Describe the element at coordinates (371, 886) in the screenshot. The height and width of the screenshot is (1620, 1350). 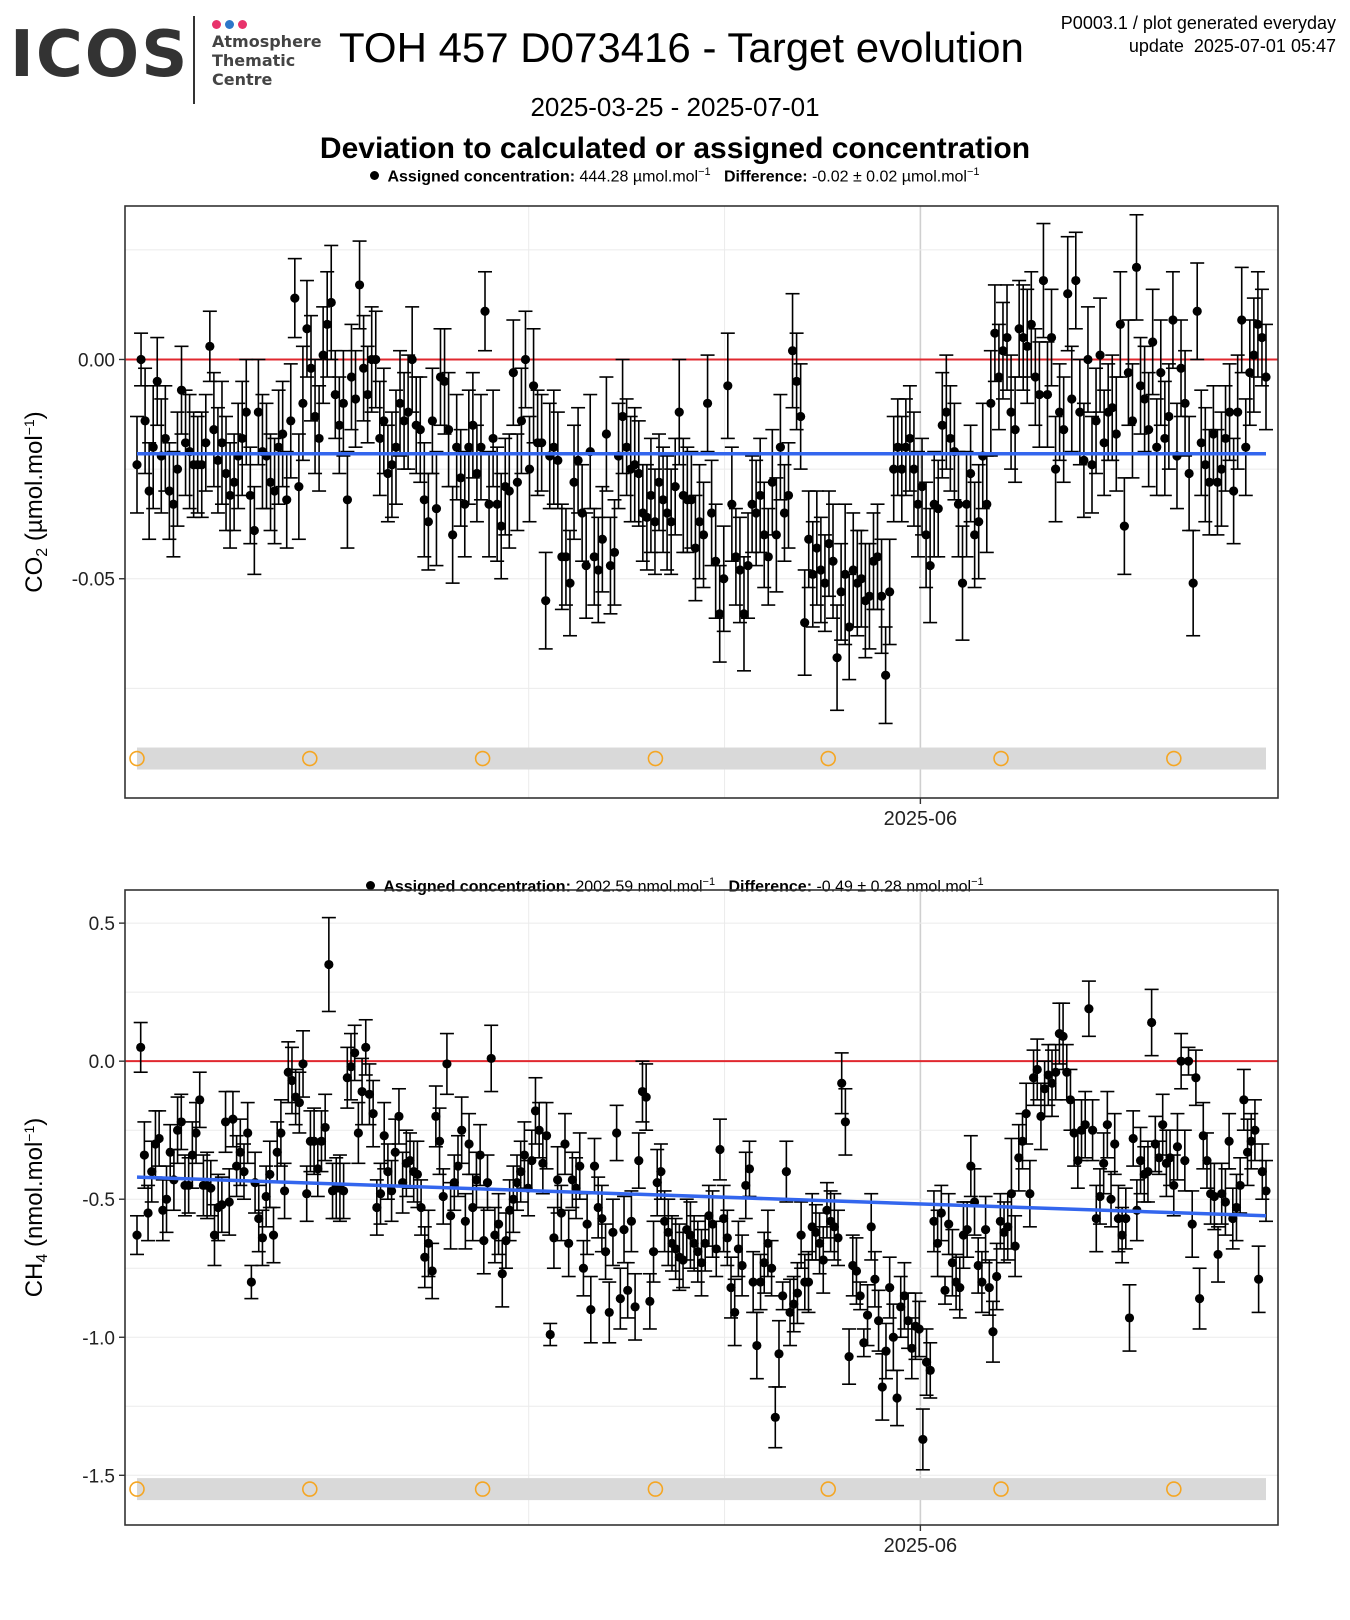
I see `legend-point-icon` at that location.